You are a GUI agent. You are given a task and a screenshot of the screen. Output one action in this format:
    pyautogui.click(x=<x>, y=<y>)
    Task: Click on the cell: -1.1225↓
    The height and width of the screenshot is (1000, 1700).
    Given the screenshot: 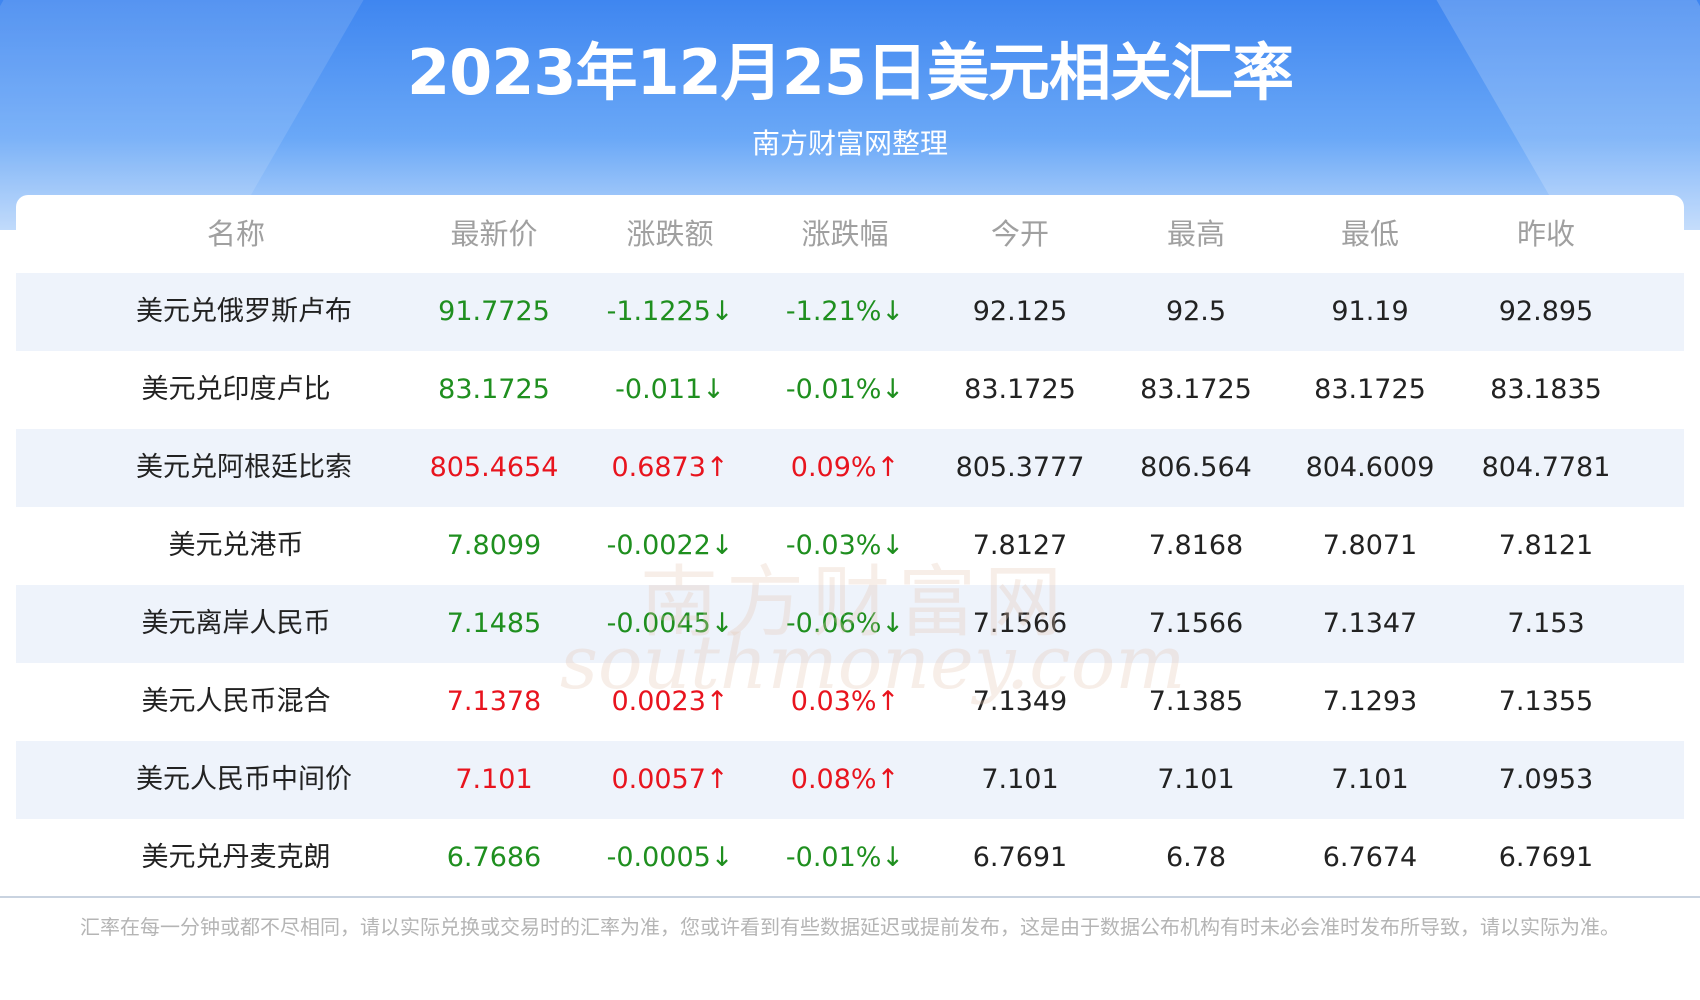 What is the action you would take?
    pyautogui.click(x=670, y=311)
    